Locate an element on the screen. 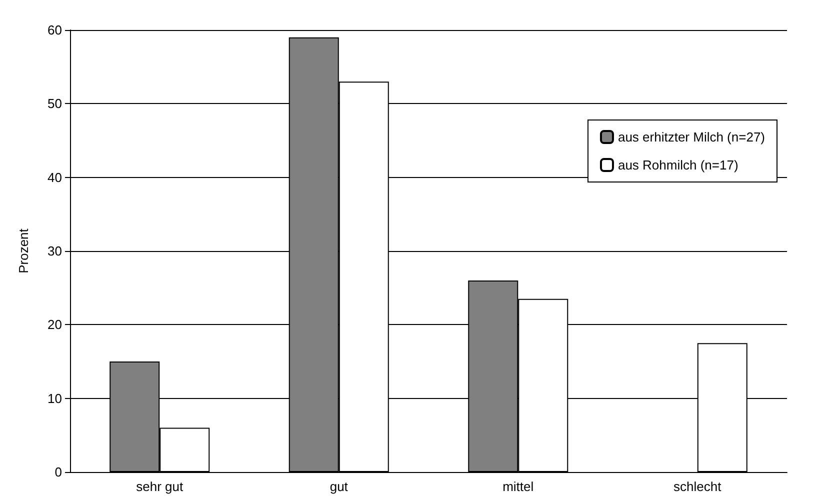 The width and height of the screenshot is (817, 502). x-tick-label: schlecht is located at coordinates (698, 486).